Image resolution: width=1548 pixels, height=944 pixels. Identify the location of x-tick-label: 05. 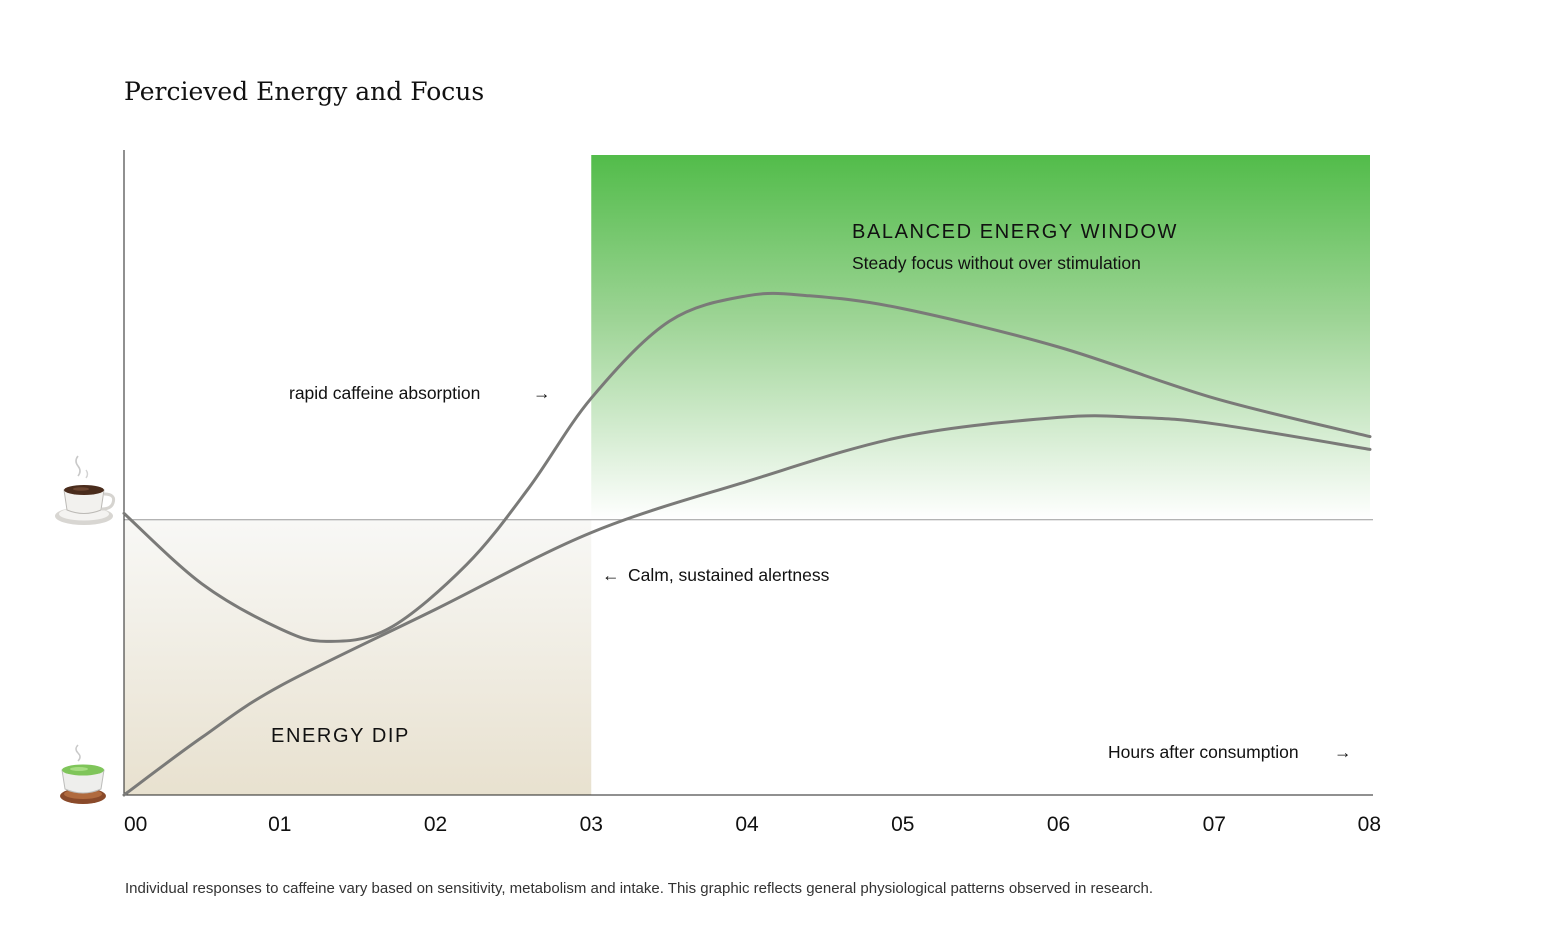
(902, 824).